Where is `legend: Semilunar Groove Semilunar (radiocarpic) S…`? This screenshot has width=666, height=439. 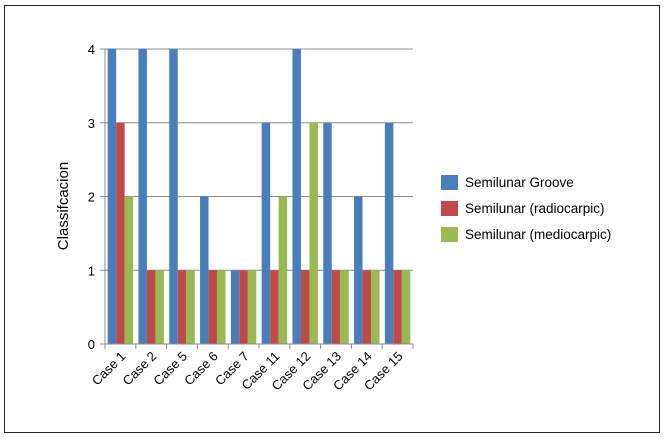
legend: Semilunar Groove Semilunar (radiocarpic) S… is located at coordinates (526, 208).